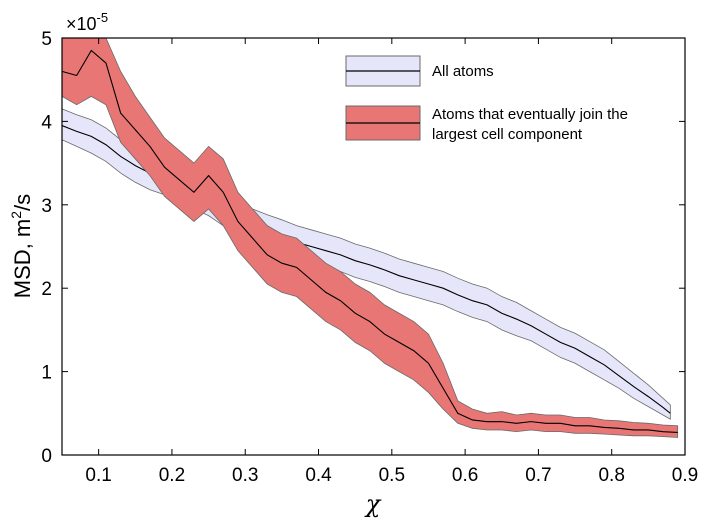 The width and height of the screenshot is (702, 519). Describe the element at coordinates (507, 134) in the screenshot. I see `legend-label-largest-cell-line2: largest cell component` at that location.